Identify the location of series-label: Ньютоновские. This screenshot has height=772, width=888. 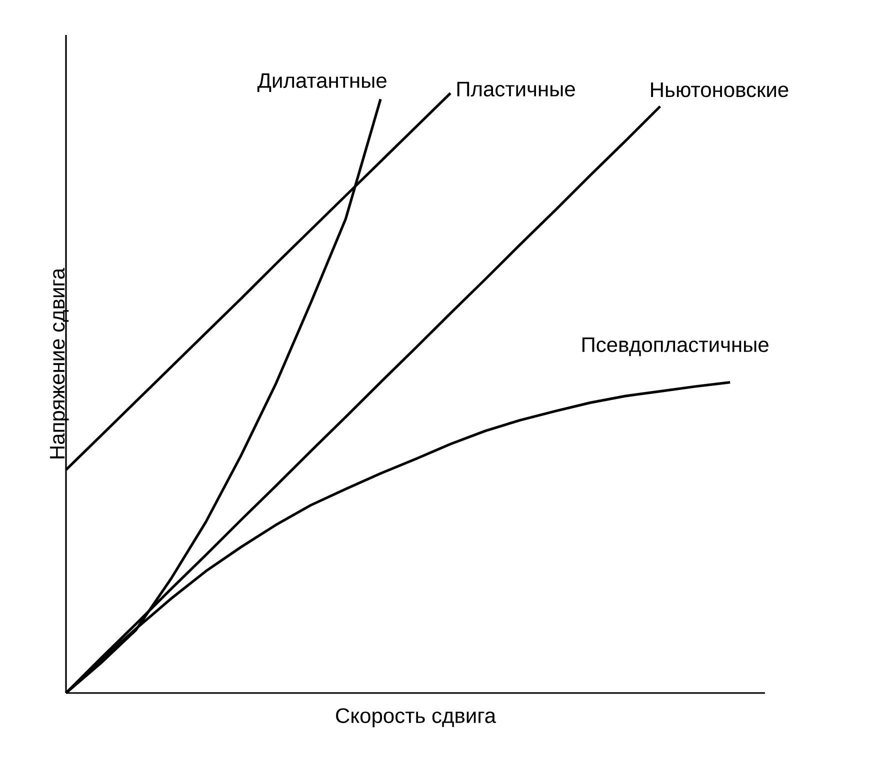
(719, 90).